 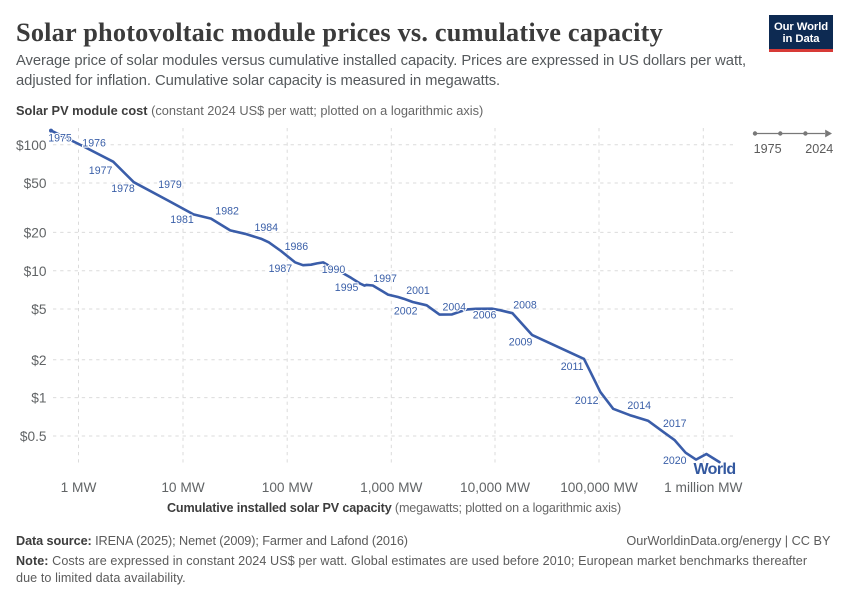 I want to click on svg-text: 1990, so click(x=334, y=270).